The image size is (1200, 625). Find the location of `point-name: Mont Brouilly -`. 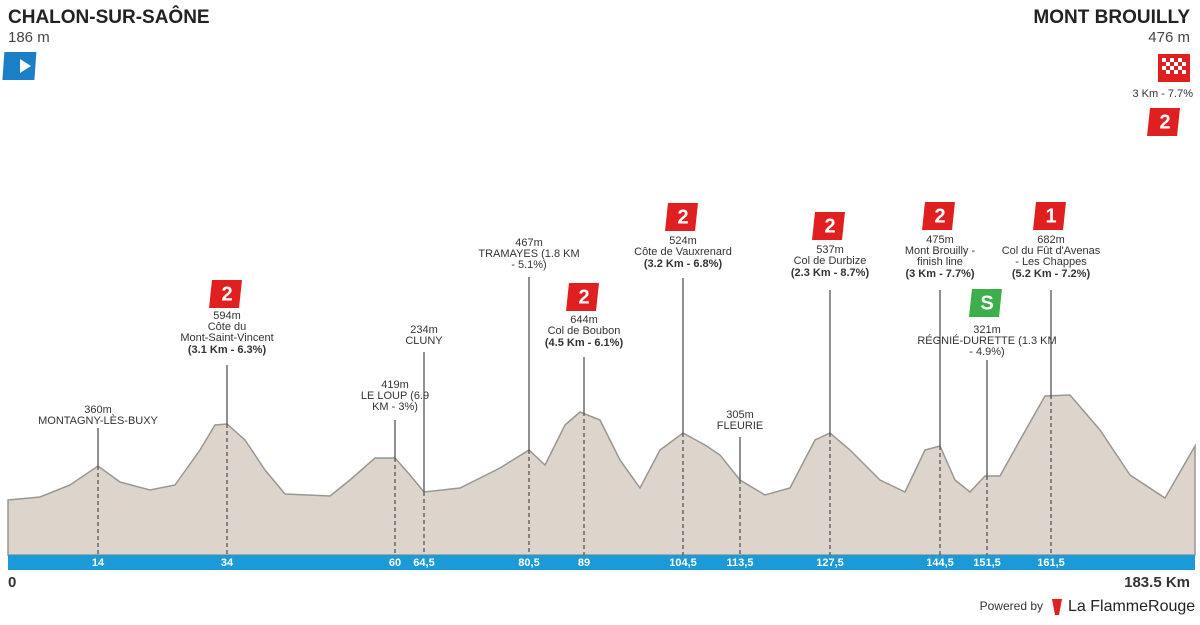

point-name: Mont Brouilly - is located at coordinates (940, 251).